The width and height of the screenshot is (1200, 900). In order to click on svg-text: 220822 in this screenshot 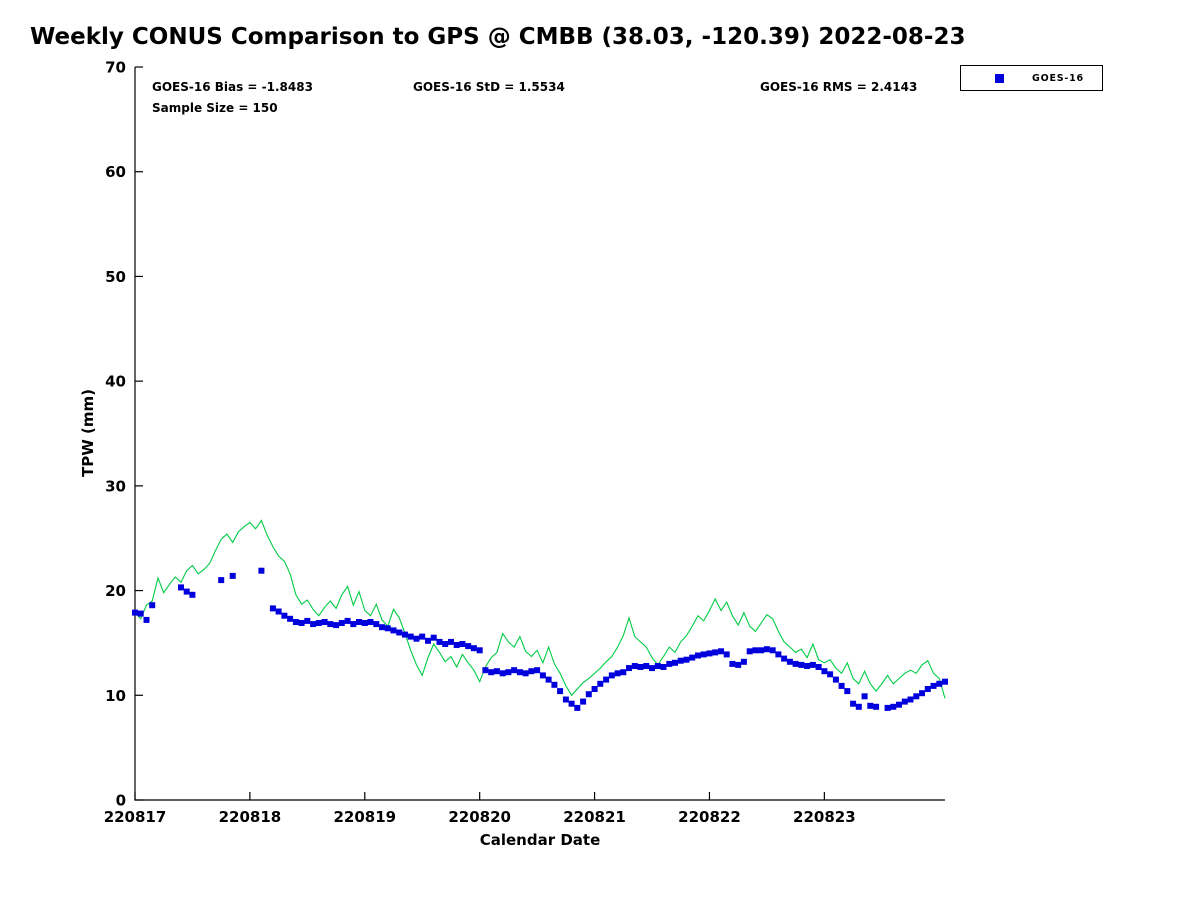, I will do `click(709, 817)`.